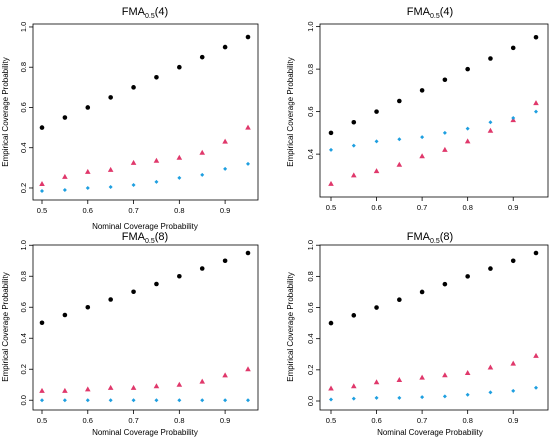 The height and width of the screenshot is (441, 550). What do you see at coordinates (310, 69) in the screenshot?
I see `y-tick-label: 0.8` at bounding box center [310, 69].